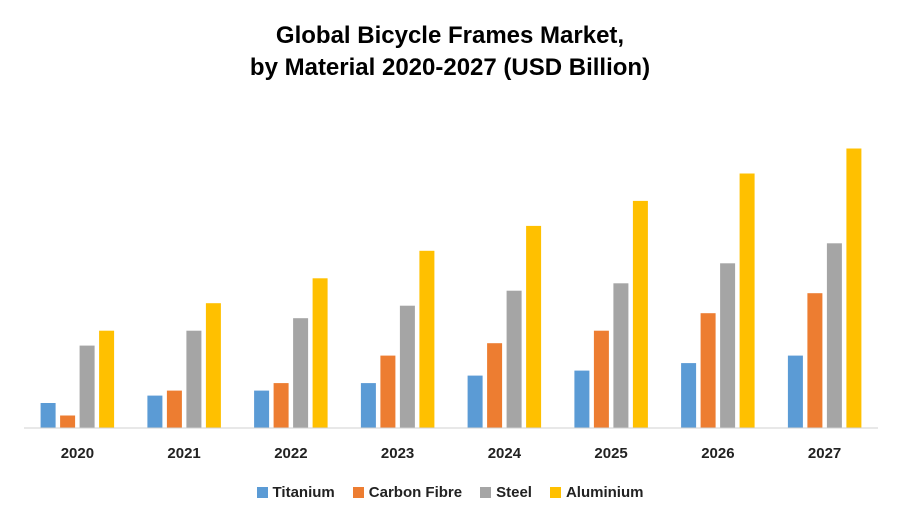  I want to click on x-tick-label: 2026, so click(717, 453).